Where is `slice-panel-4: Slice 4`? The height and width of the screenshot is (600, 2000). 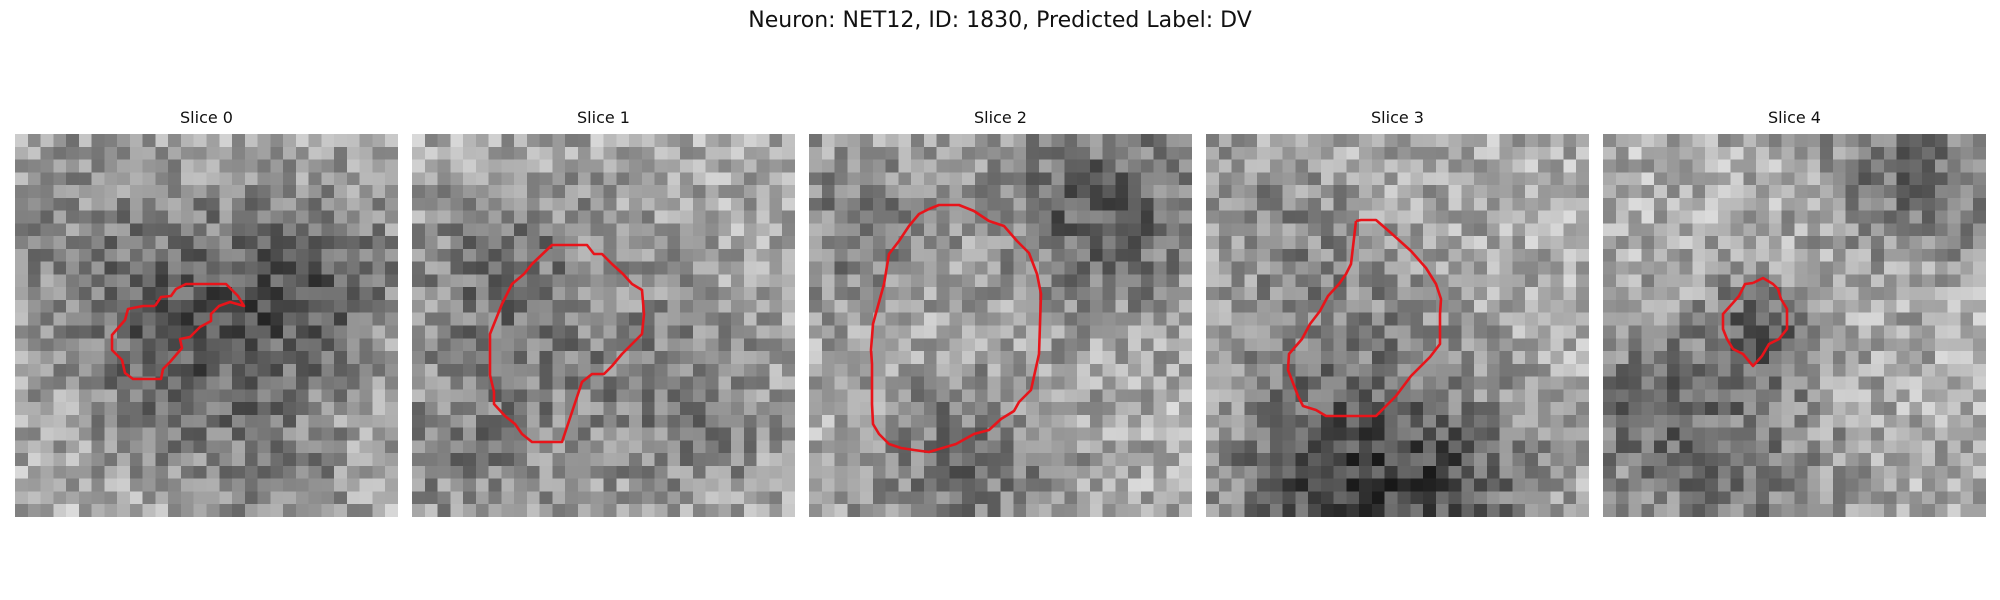 slice-panel-4: Slice 4 is located at coordinates (1794, 312).